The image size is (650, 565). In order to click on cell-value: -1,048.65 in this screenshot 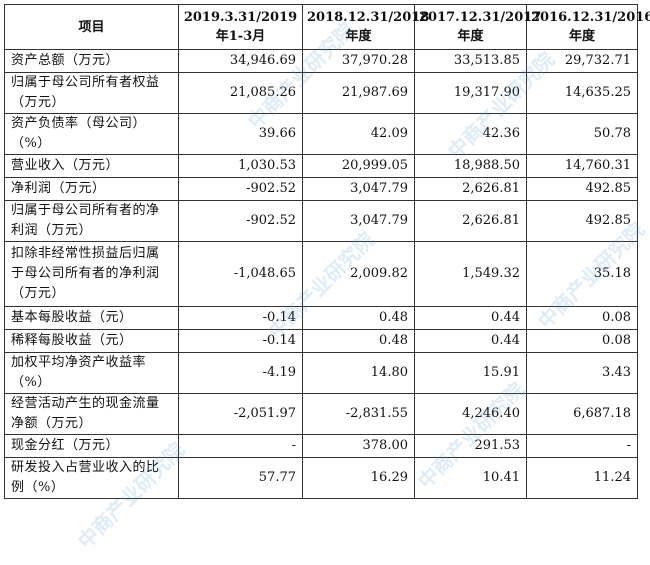, I will do `click(240, 274)`.